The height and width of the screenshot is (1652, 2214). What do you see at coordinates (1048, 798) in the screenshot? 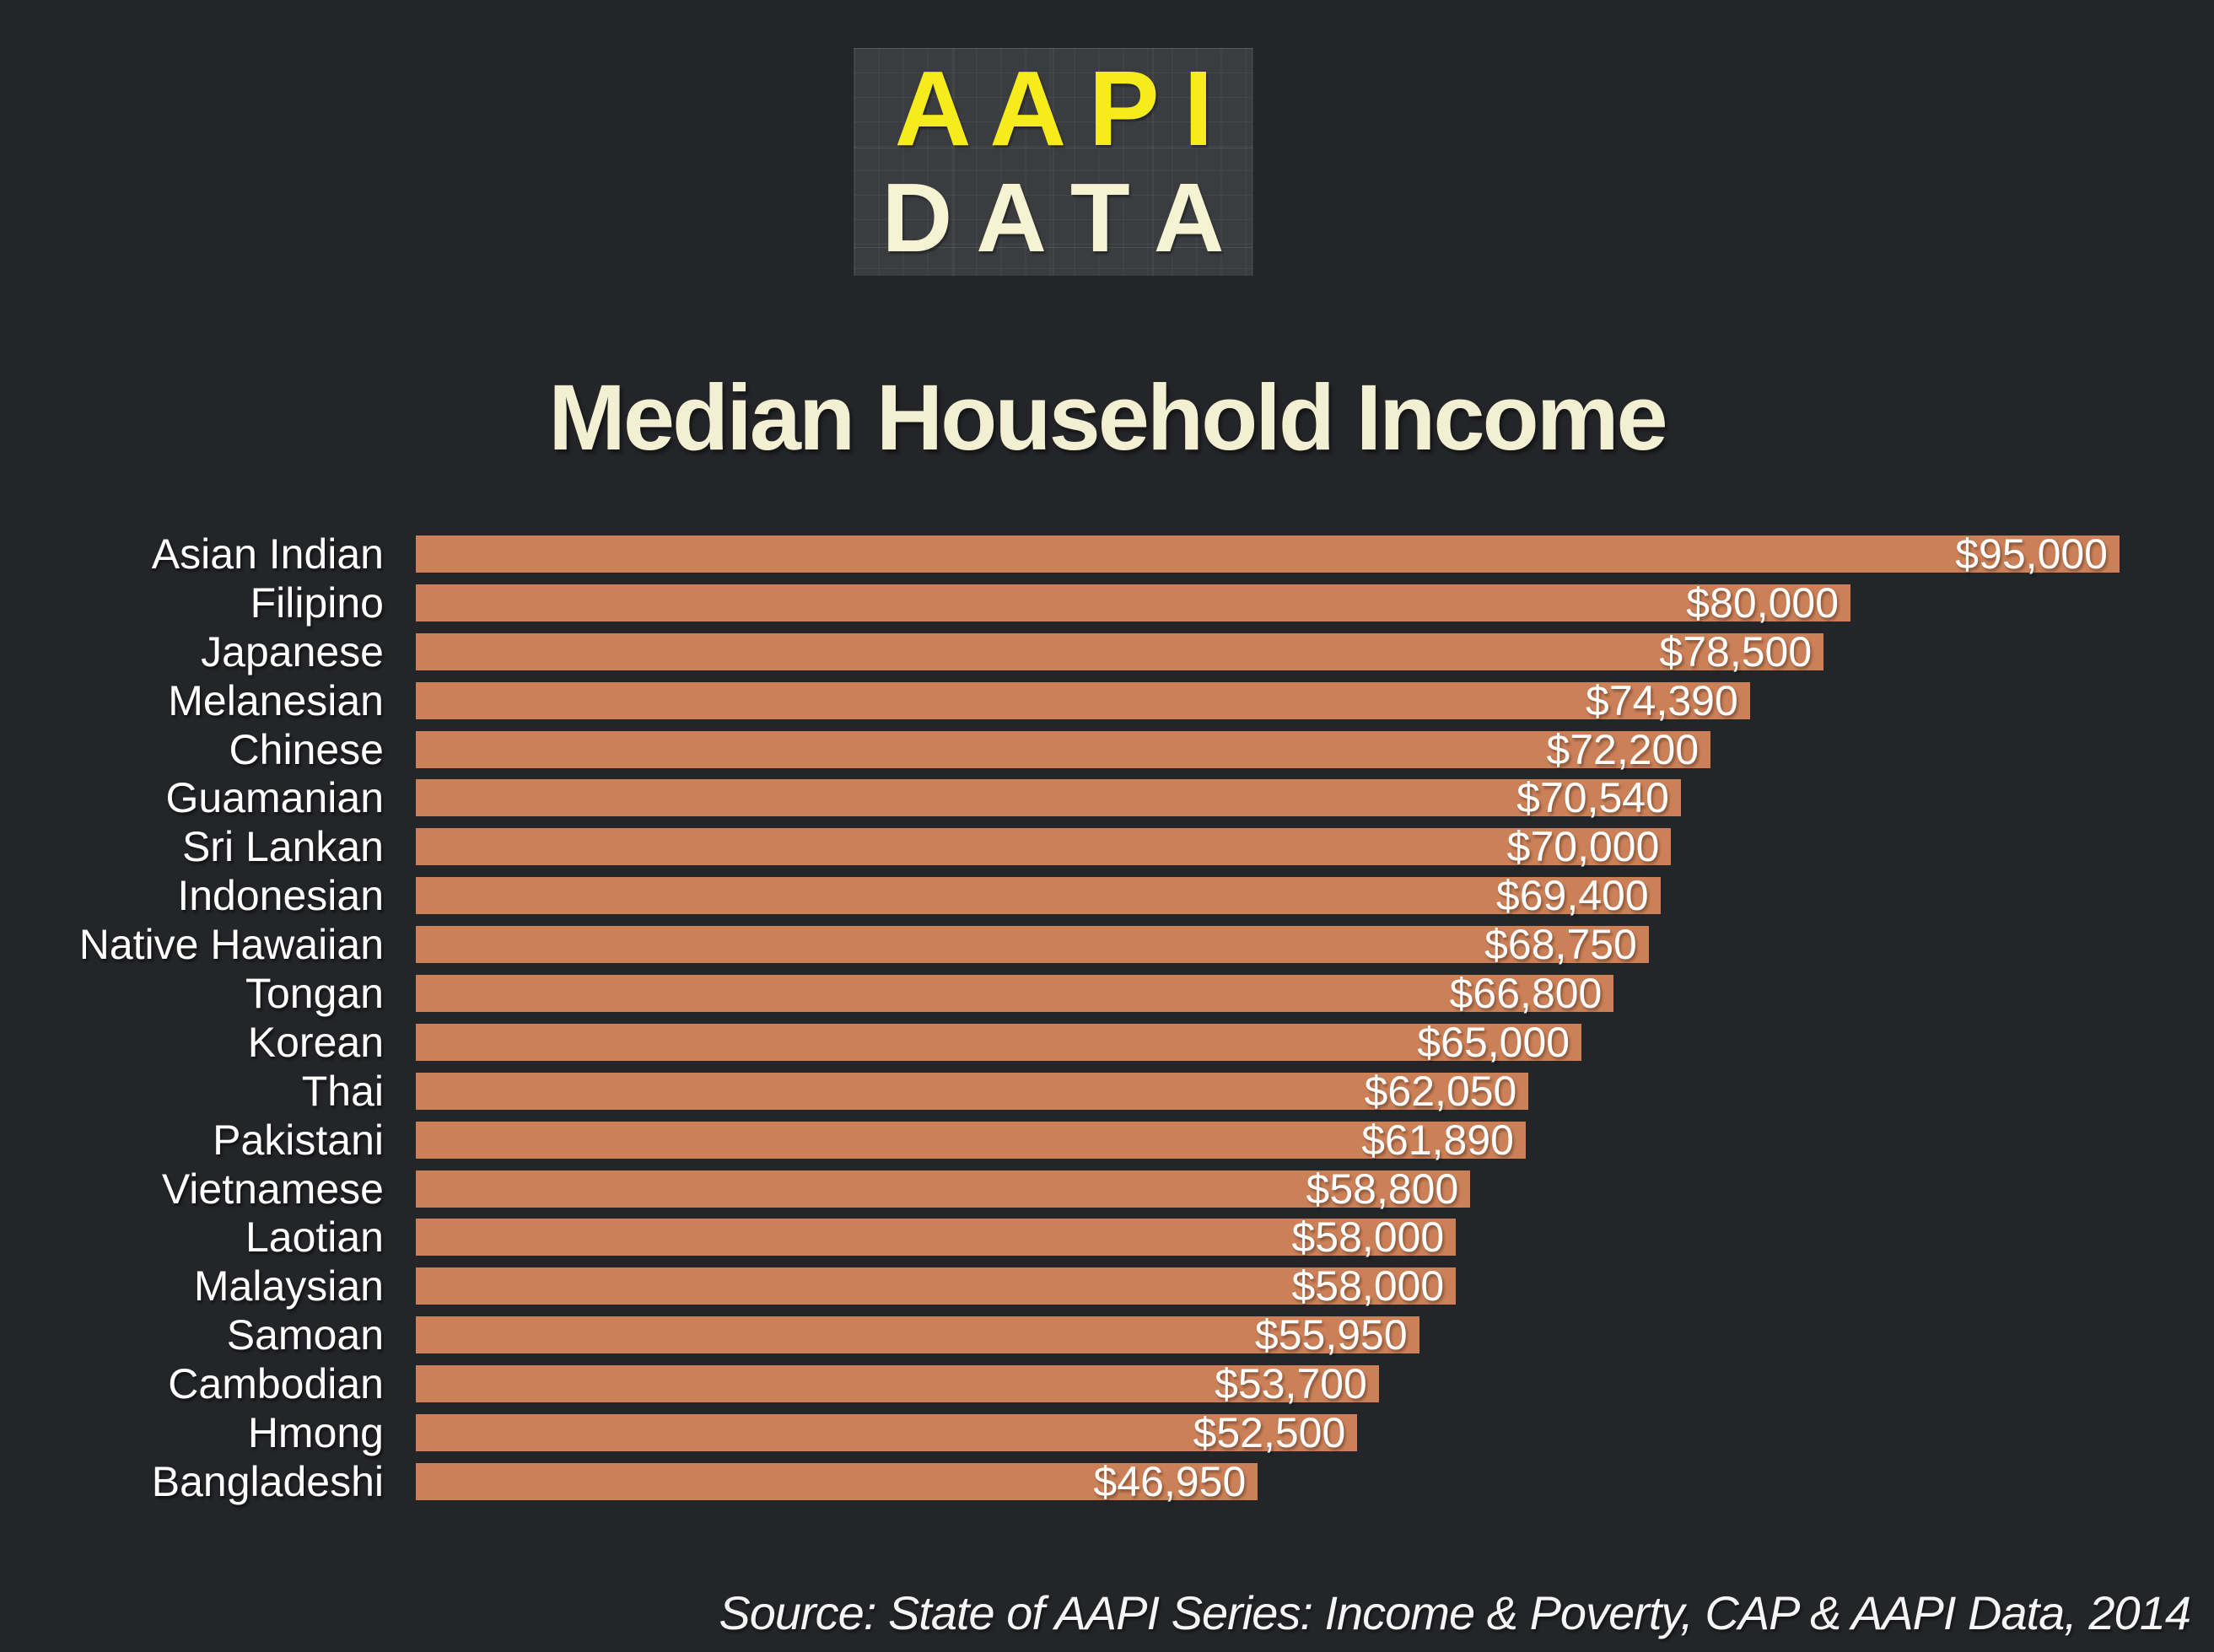
I see `bar: $70,540` at bounding box center [1048, 798].